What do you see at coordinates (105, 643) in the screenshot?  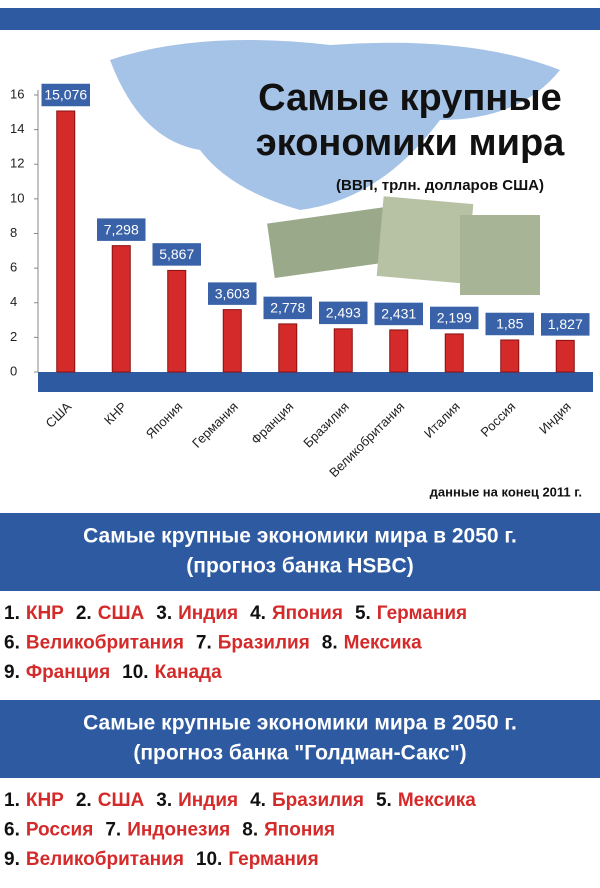 I see `country: Великобритания` at bounding box center [105, 643].